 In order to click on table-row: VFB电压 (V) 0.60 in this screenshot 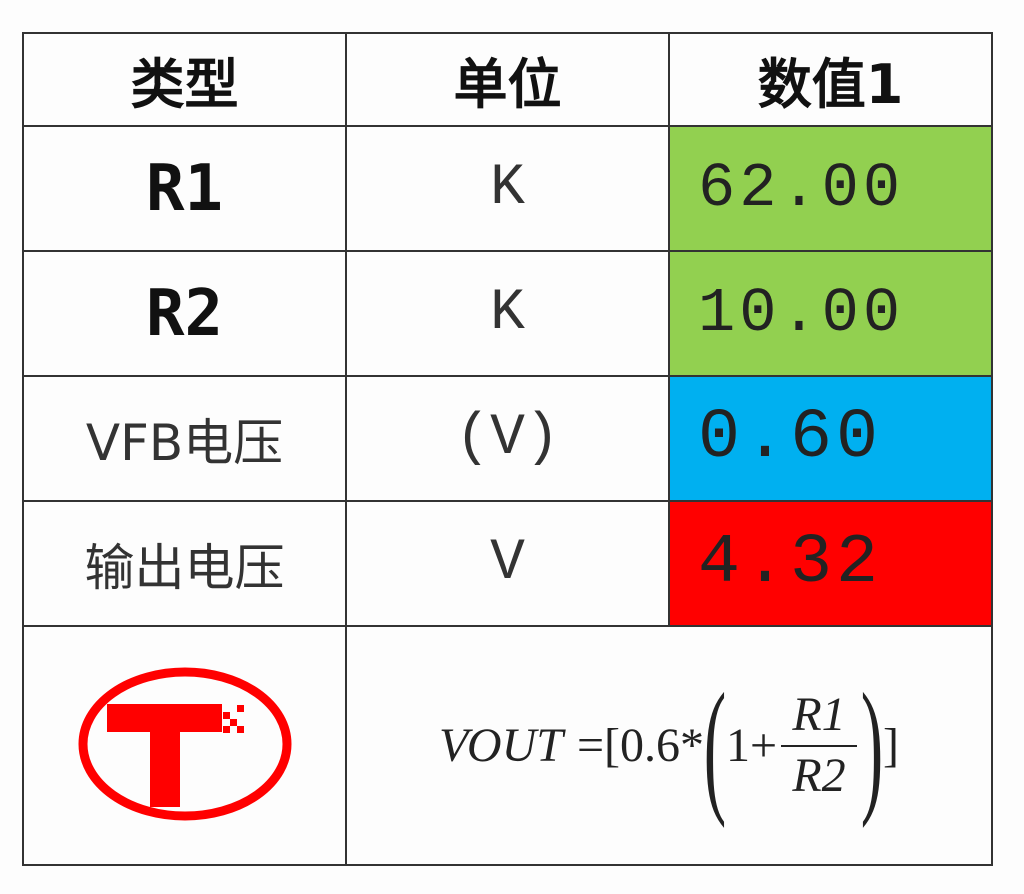, I will do `click(507, 438)`.